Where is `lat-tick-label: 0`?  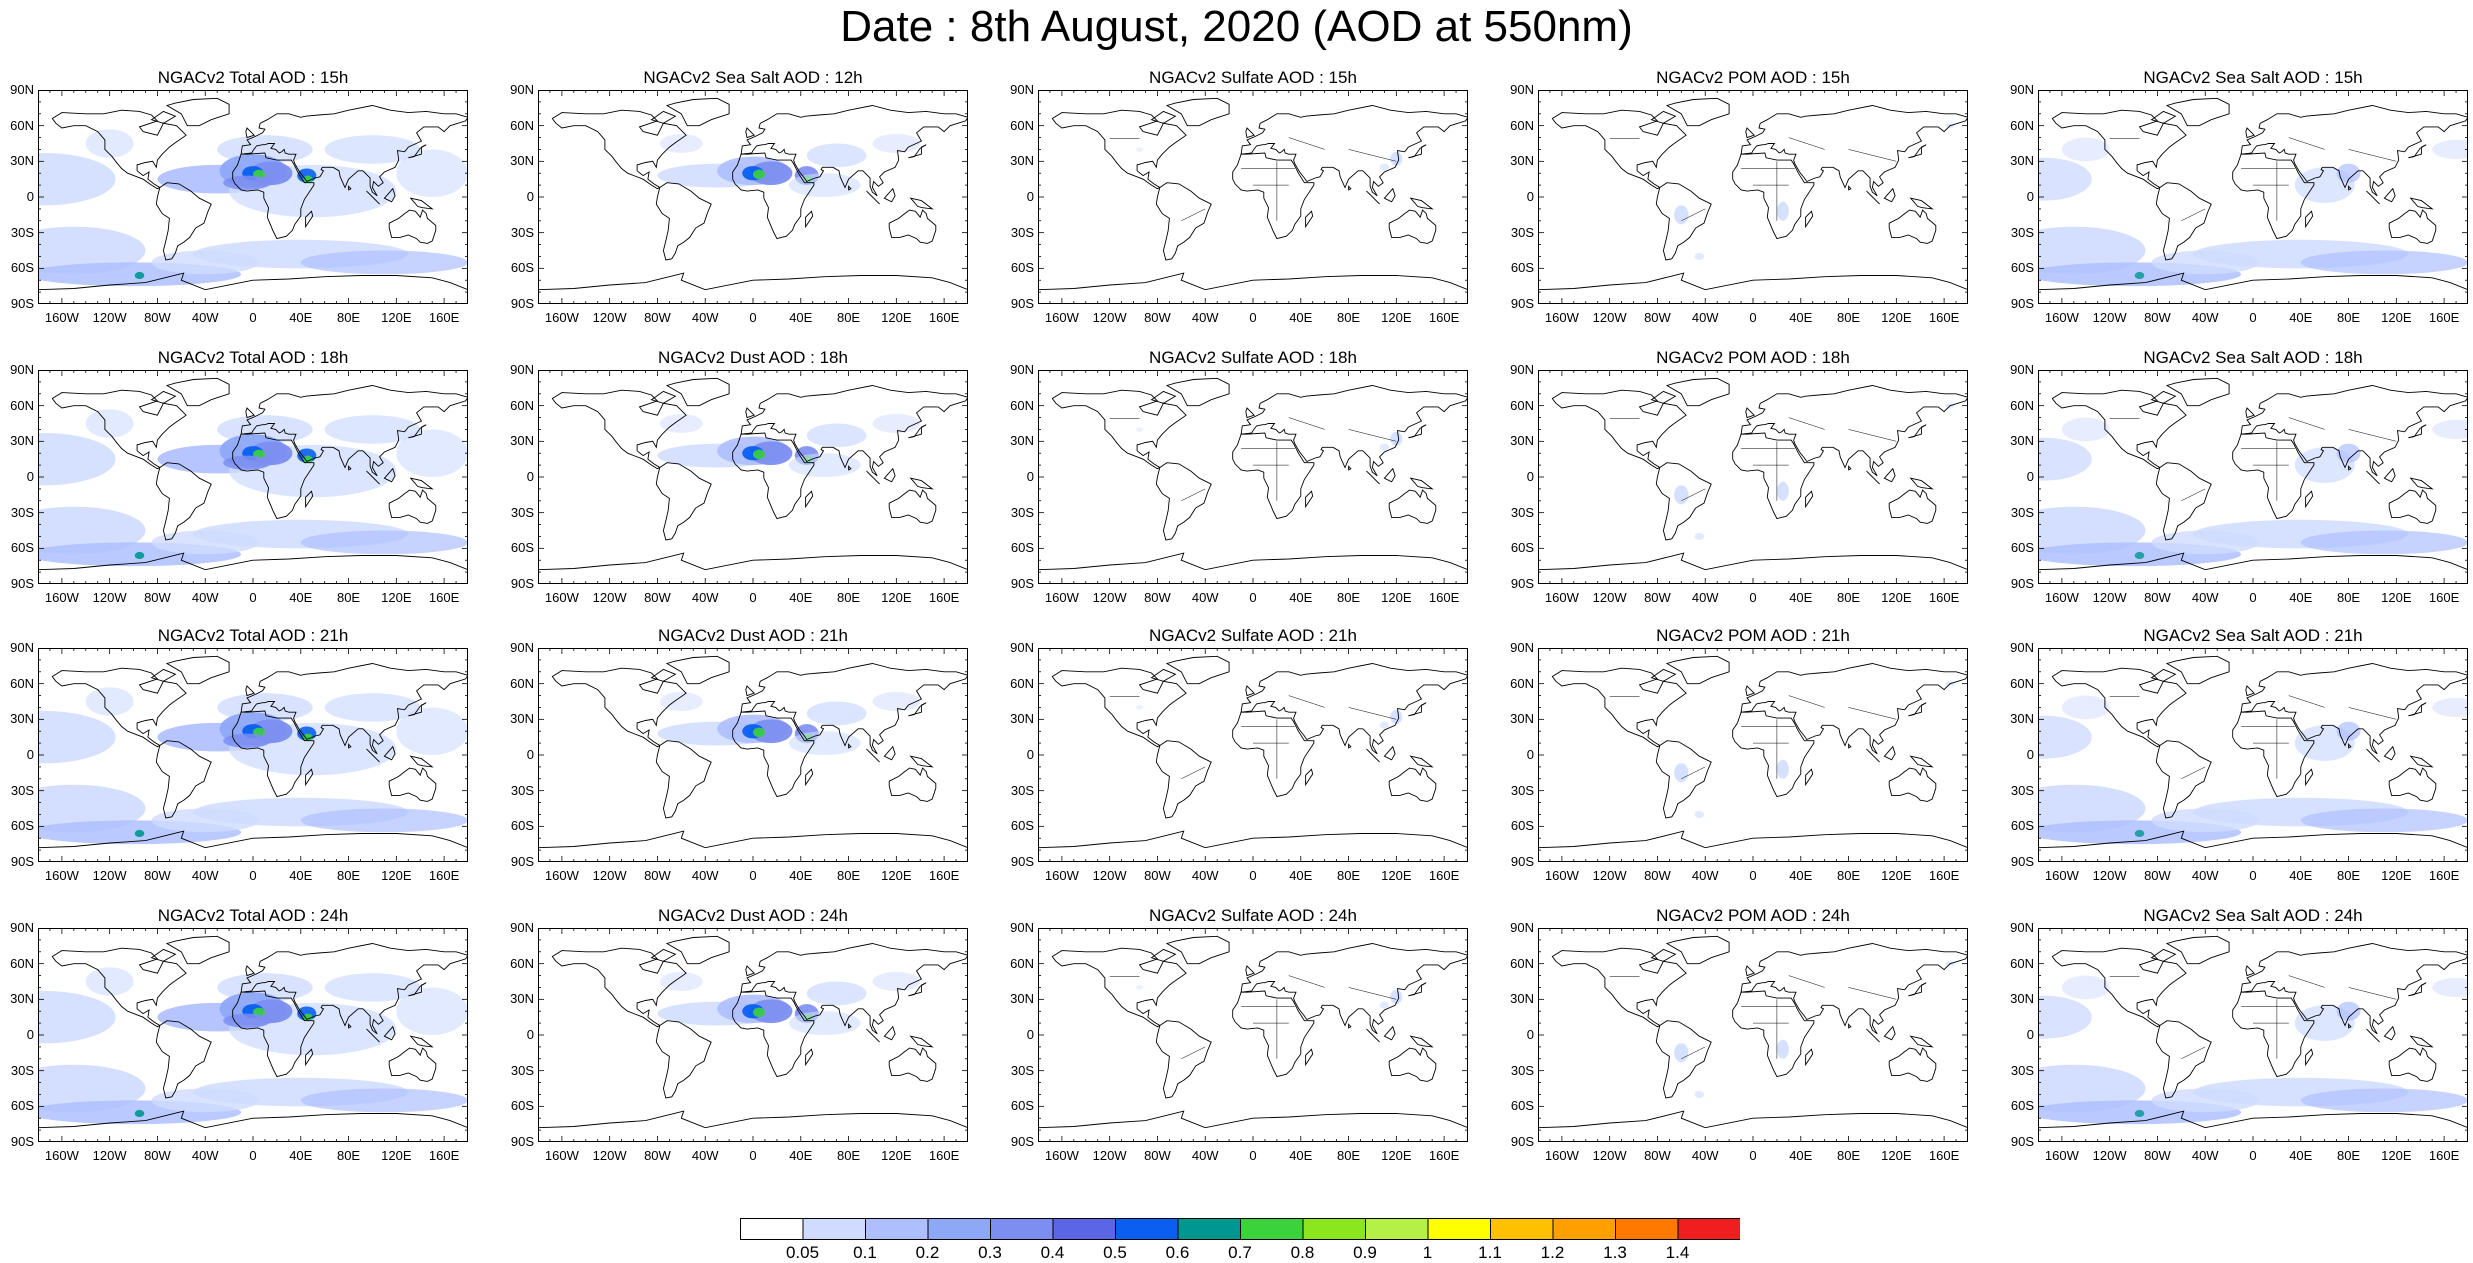 lat-tick-label: 0 is located at coordinates (1530, 196).